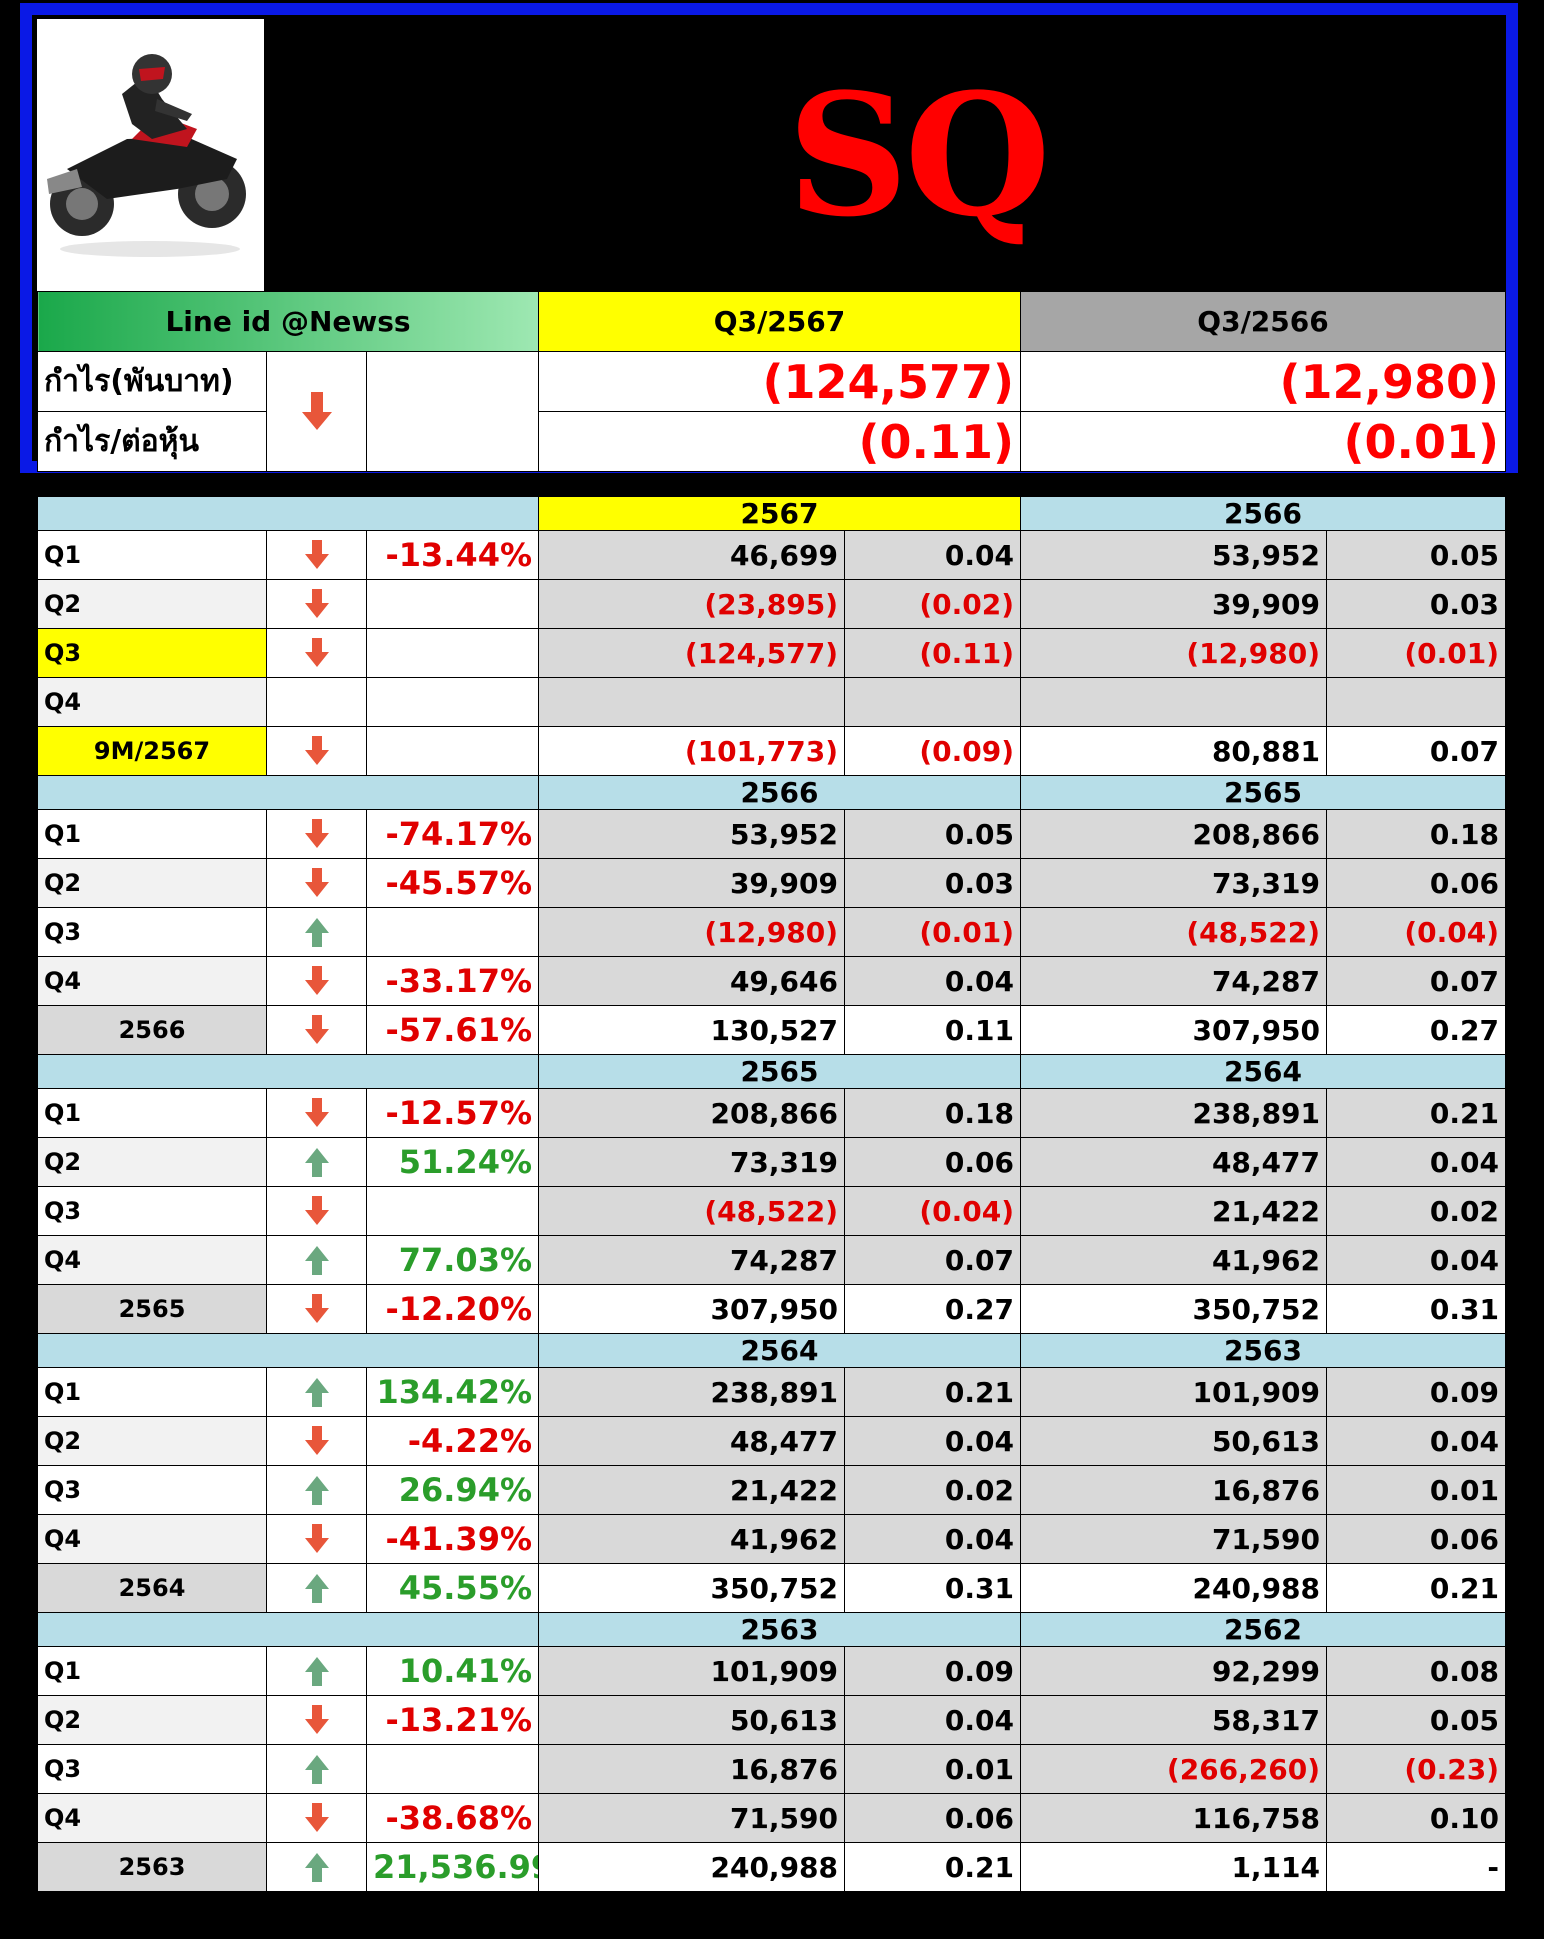 The width and height of the screenshot is (1544, 1939). I want to click on eps-prior-year: 0.18, so click(1416, 834).